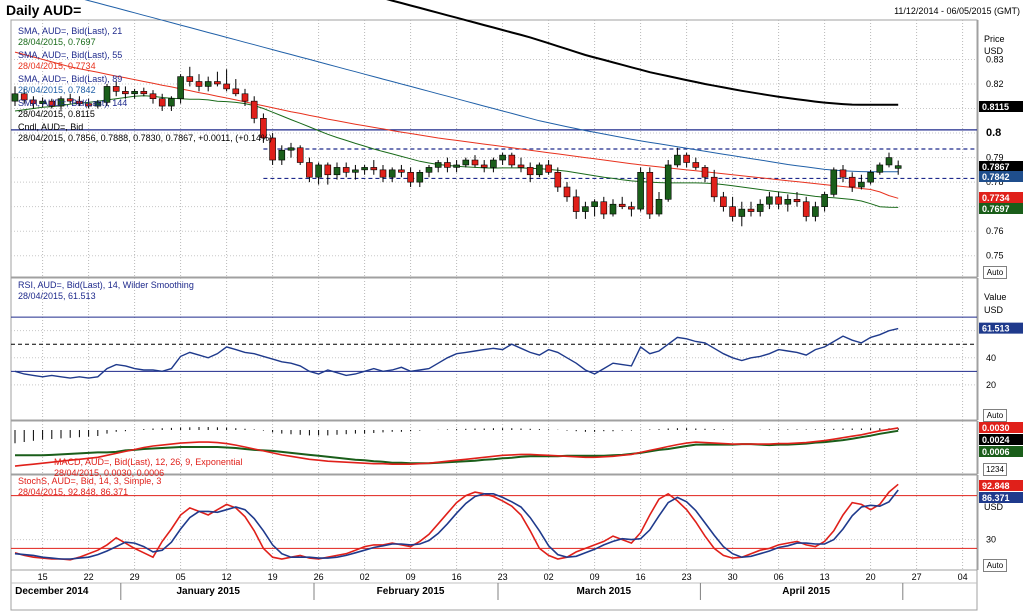  I want to click on chart-header: Daily AUD= 11/12/2014 - 06/05/2015 (GMT), so click(512, 10).